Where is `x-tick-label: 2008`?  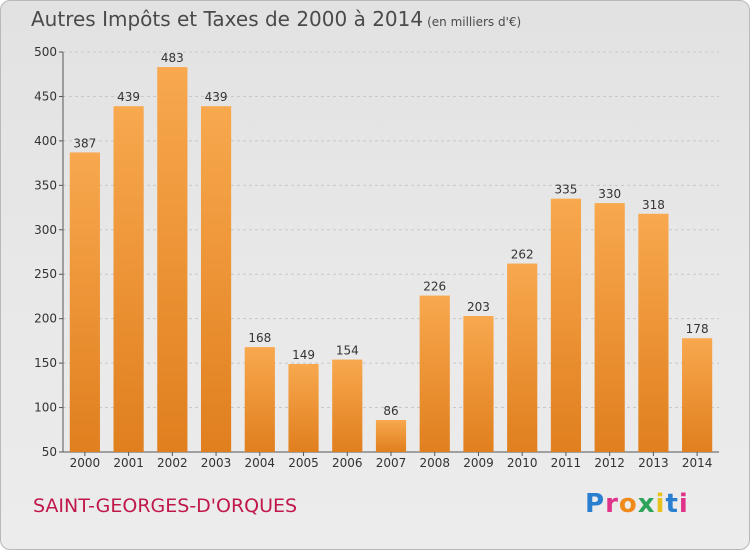 x-tick-label: 2008 is located at coordinates (434, 463).